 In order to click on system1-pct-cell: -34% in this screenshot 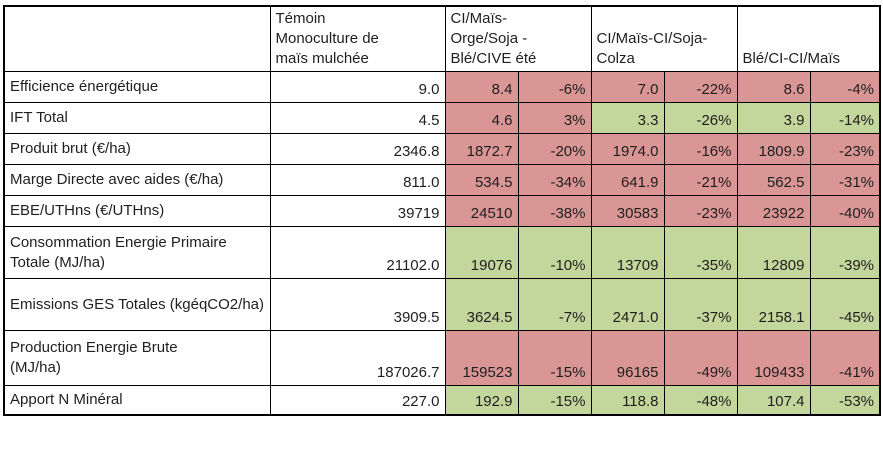, I will do `click(554, 180)`.